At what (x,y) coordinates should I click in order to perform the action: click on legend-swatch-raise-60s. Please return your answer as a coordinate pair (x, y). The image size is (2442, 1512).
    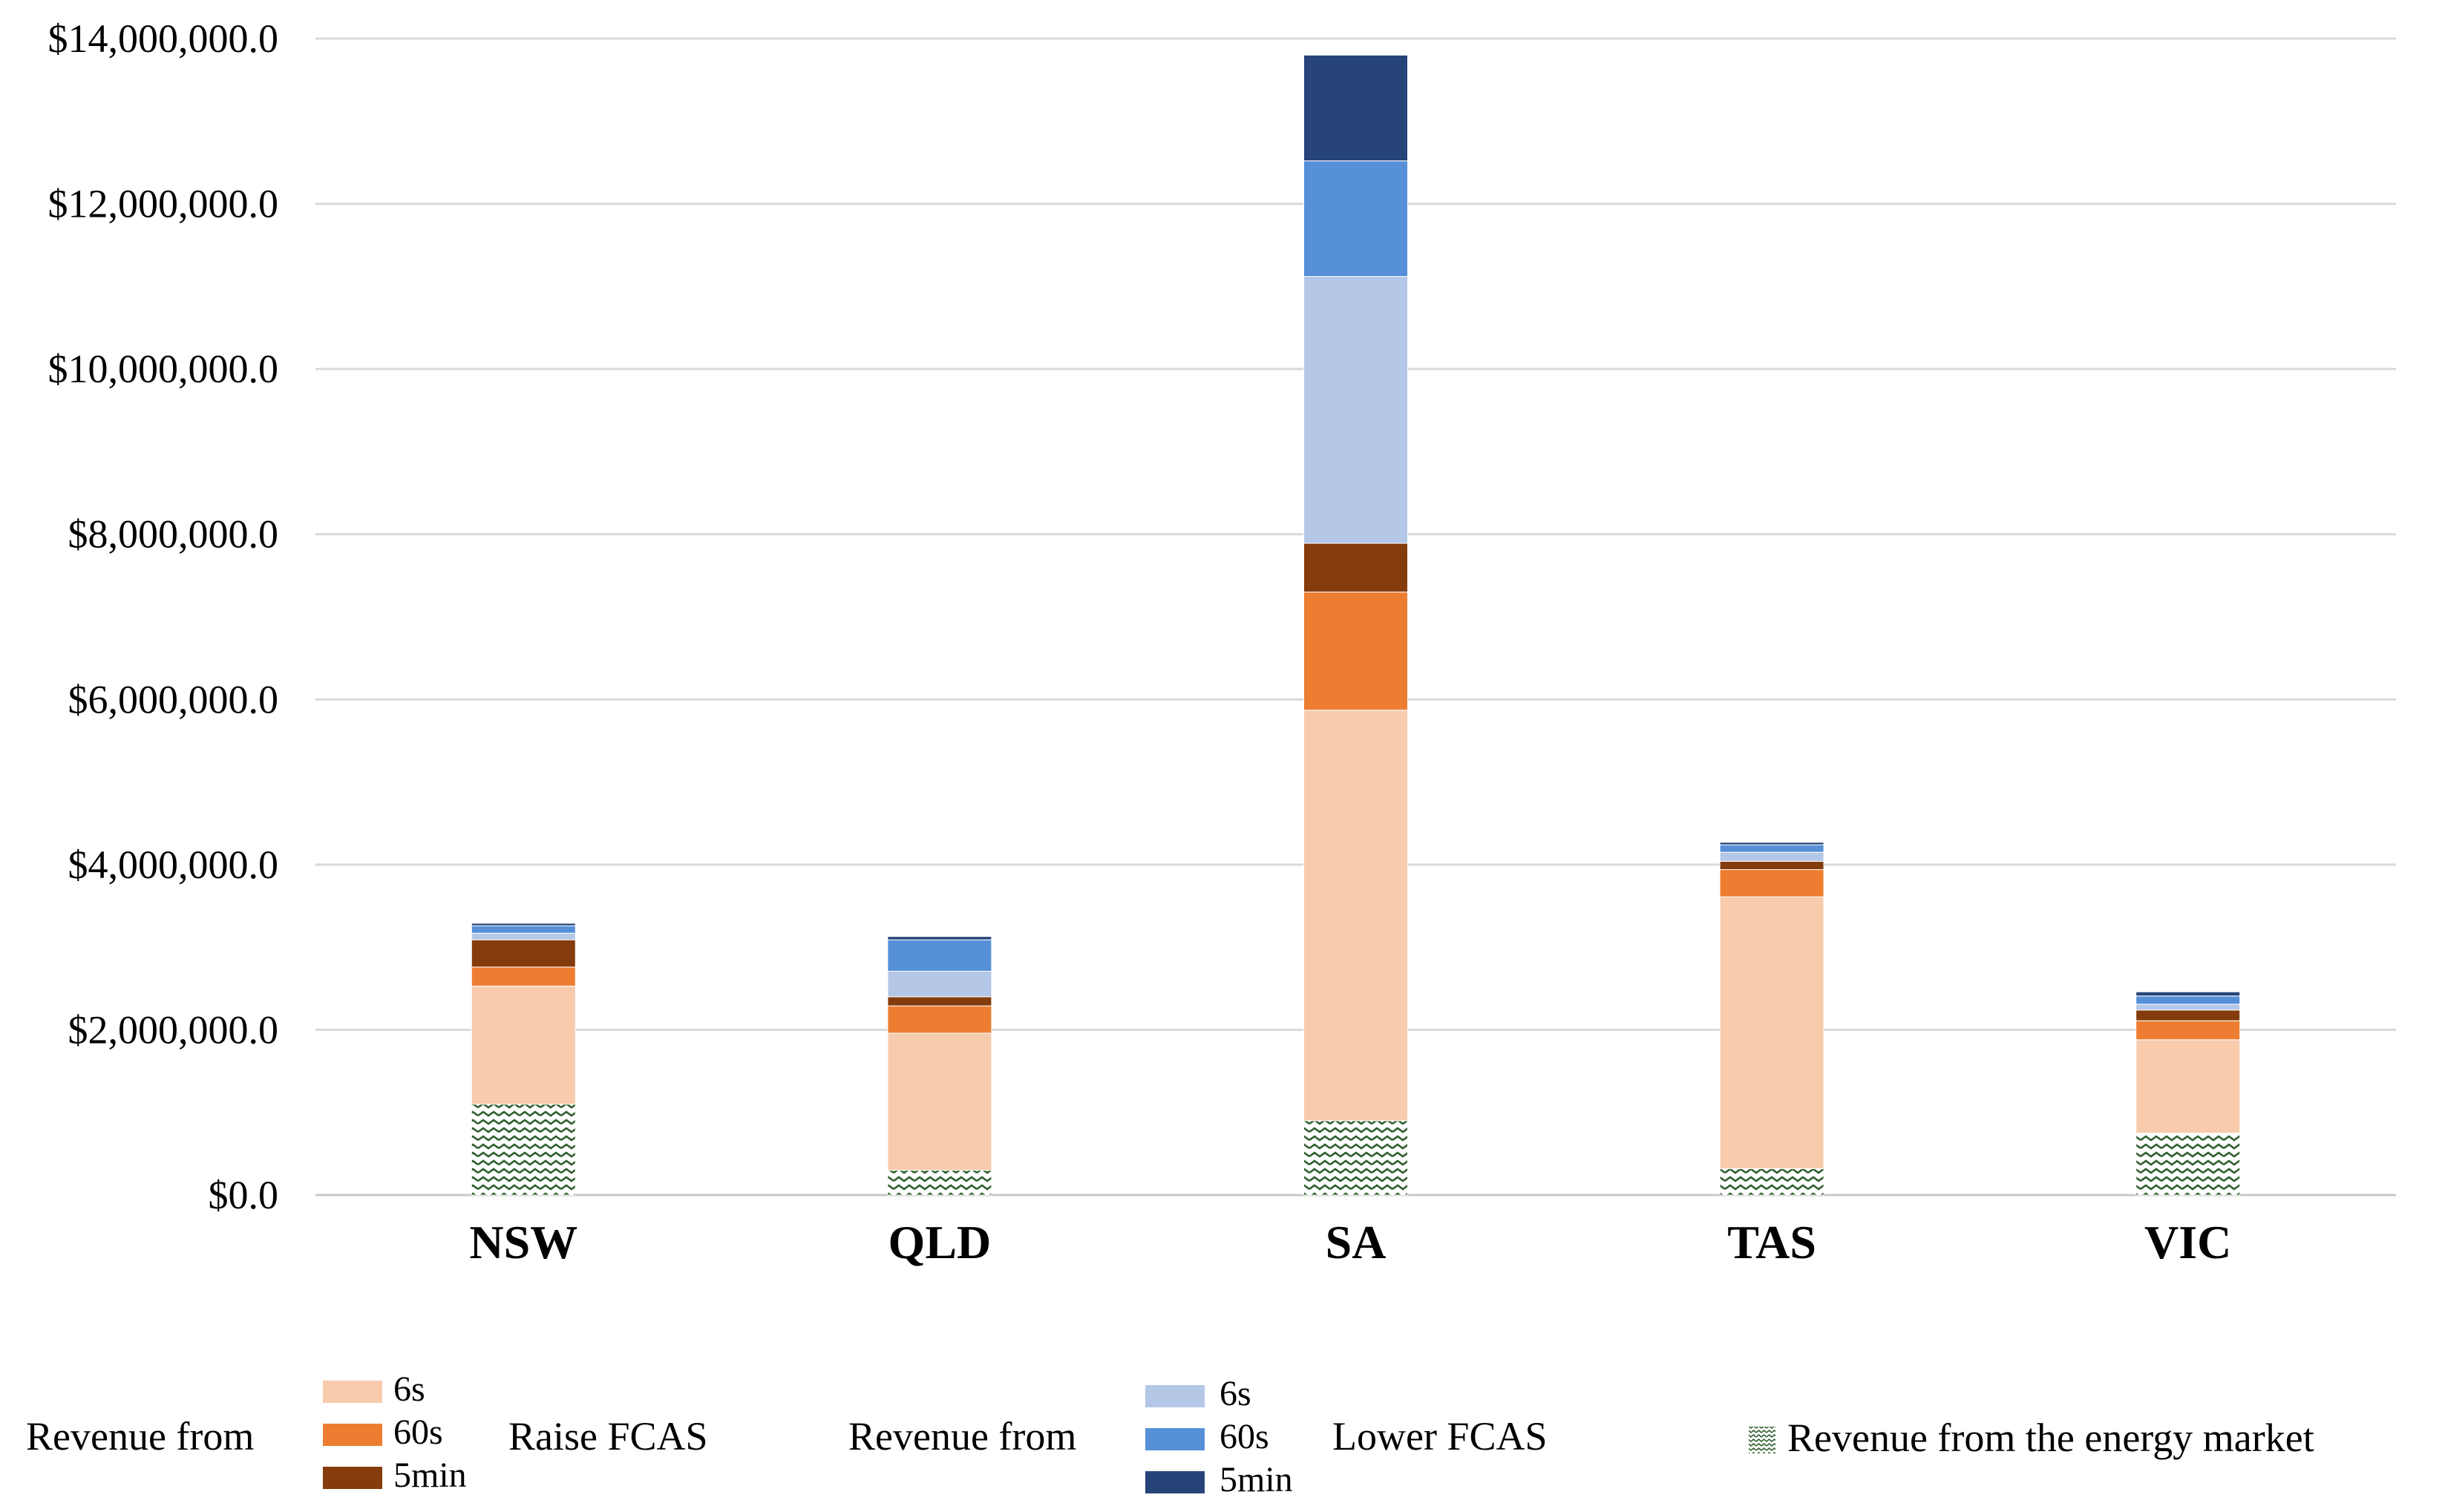
    Looking at the image, I should click on (352, 1435).